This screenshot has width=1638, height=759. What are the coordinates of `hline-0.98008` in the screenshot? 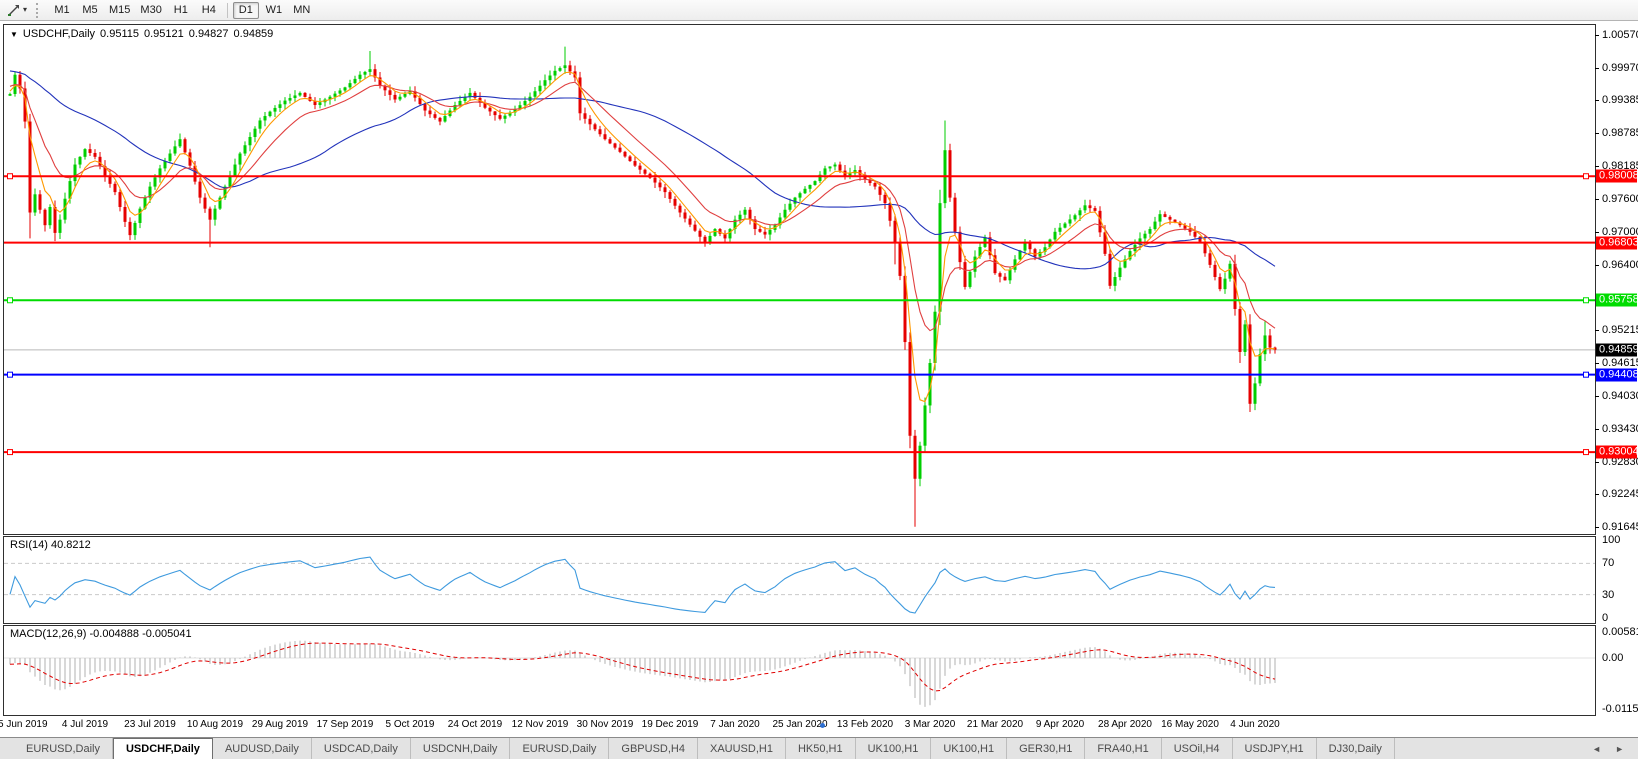 It's located at (799, 176).